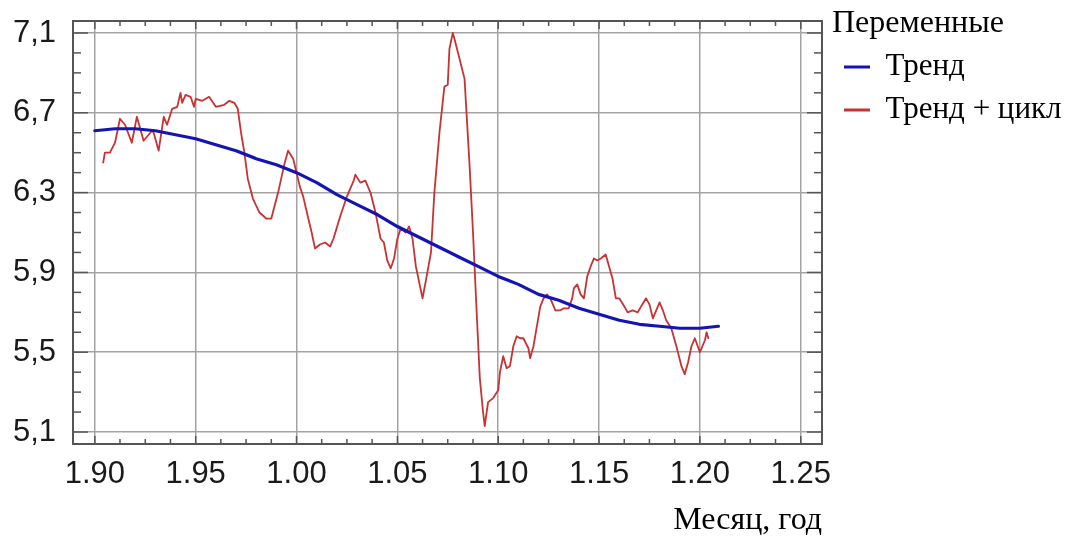 The width and height of the screenshot is (1067, 537). I want to click on x-tick-label: 1.05, so click(397, 473).